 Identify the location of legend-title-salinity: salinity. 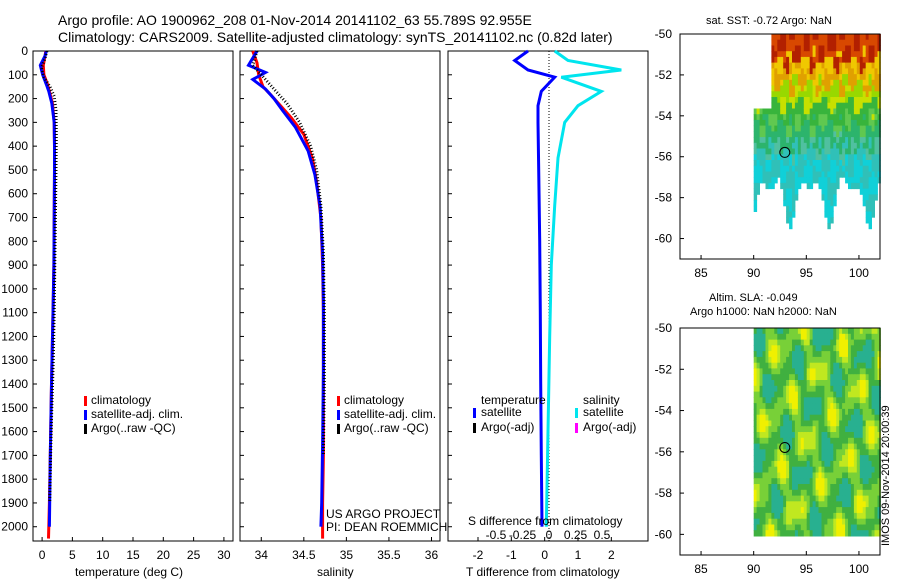
(601, 400).